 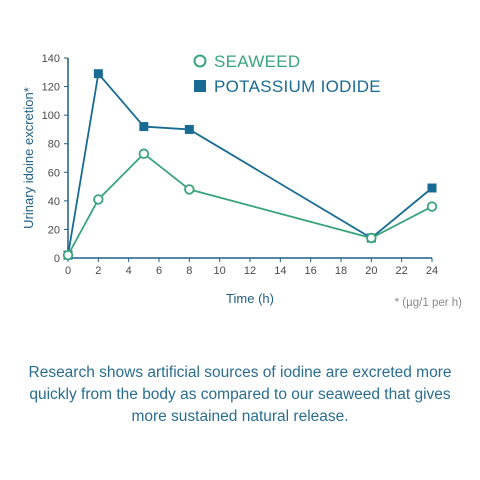 I want to click on y-tick-label: 80, so click(x=54, y=145).